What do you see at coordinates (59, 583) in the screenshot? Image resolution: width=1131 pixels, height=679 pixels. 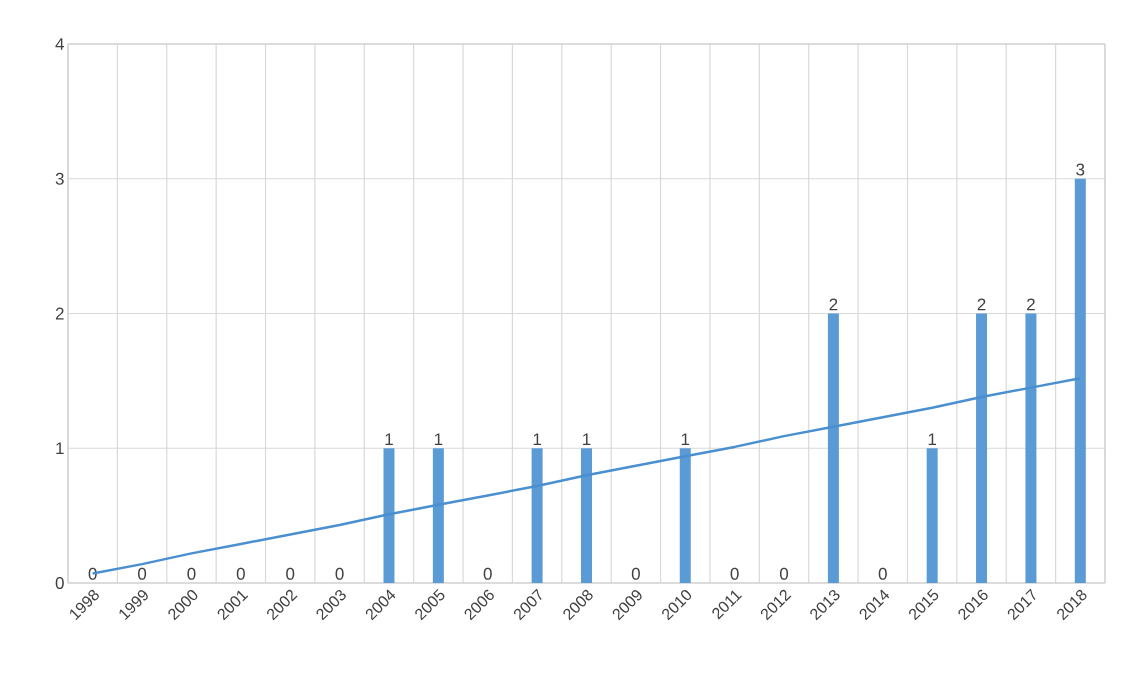 I see `y-tick-label: 0` at bounding box center [59, 583].